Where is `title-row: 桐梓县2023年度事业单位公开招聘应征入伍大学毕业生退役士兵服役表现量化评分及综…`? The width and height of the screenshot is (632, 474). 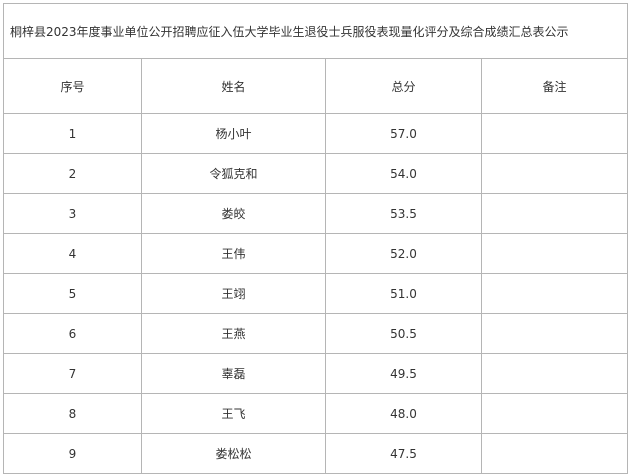 title-row: 桐梓县2023年度事业单位公开招聘应征入伍大学毕业生退役士兵服役表现量化评分及综… is located at coordinates (315, 31).